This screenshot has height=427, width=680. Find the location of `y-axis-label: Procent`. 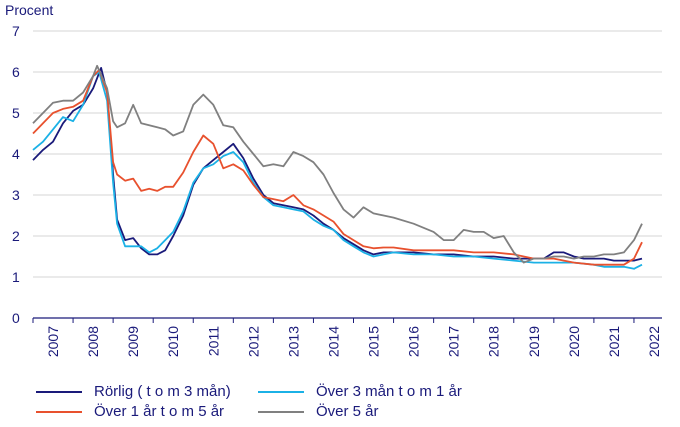

y-axis-label: Procent is located at coordinates (29, 10).